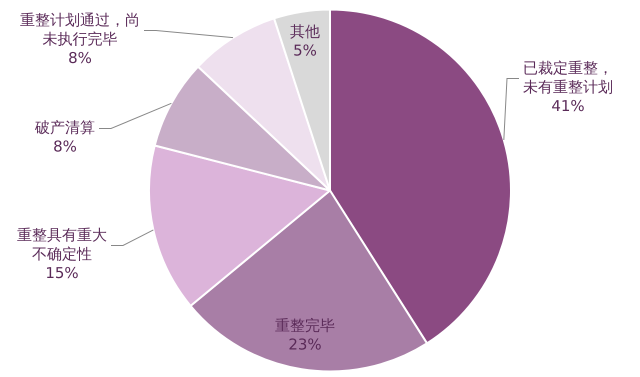 The image size is (640, 377). I want to click on data-label: 5%, so click(305, 50).